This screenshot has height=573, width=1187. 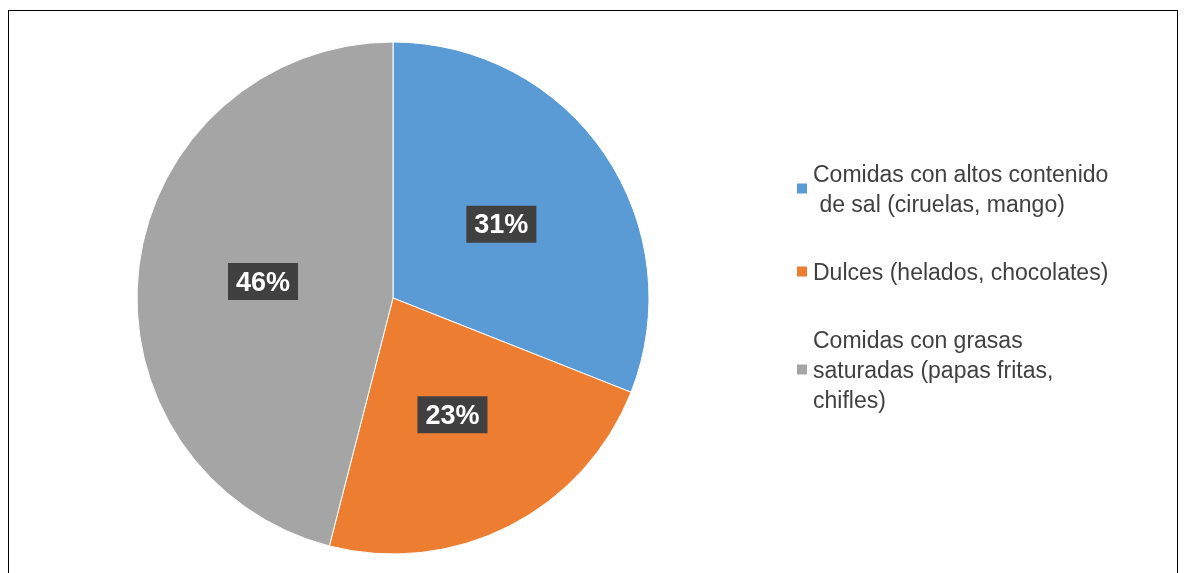 What do you see at coordinates (501, 224) in the screenshot?
I see `data-label: 31%` at bounding box center [501, 224].